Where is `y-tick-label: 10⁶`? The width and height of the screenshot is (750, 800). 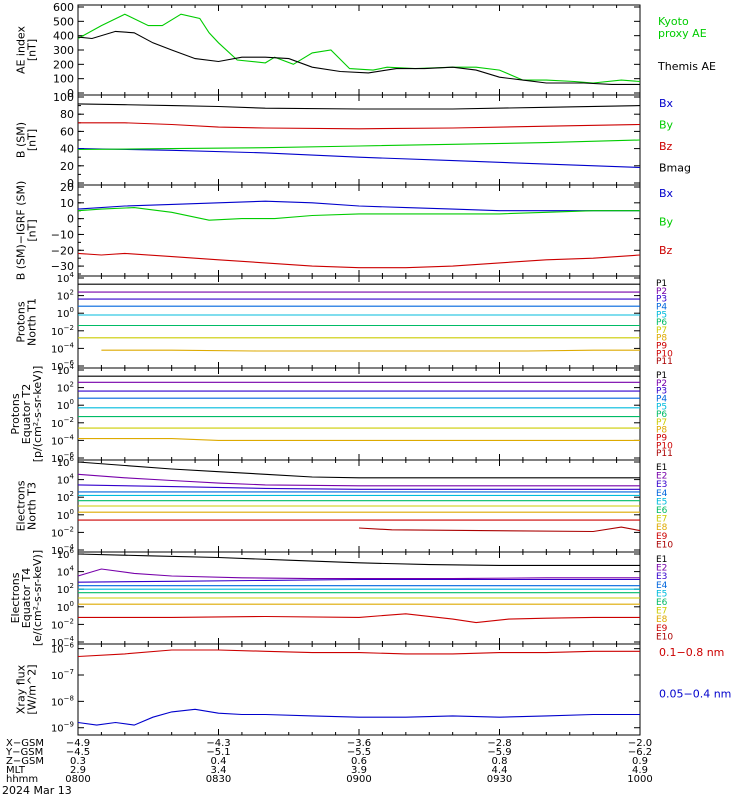
y-tick-label: 10⁶ is located at coordinates (66, 554).